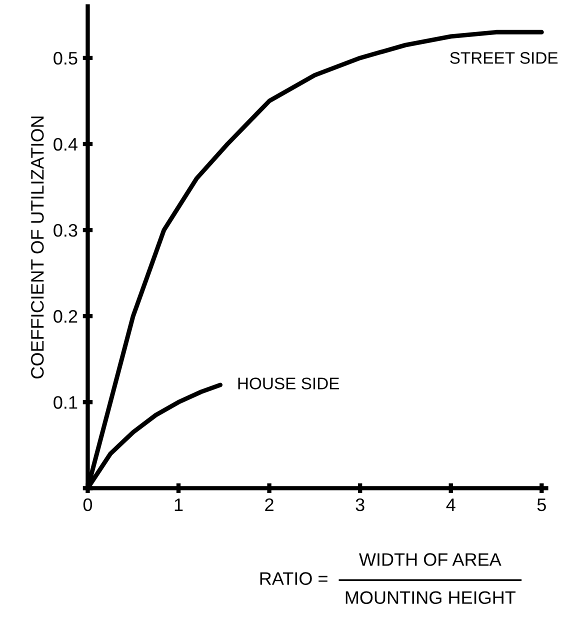  Describe the element at coordinates (289, 384) in the screenshot. I see `series-label: HOUSE SIDE` at that location.